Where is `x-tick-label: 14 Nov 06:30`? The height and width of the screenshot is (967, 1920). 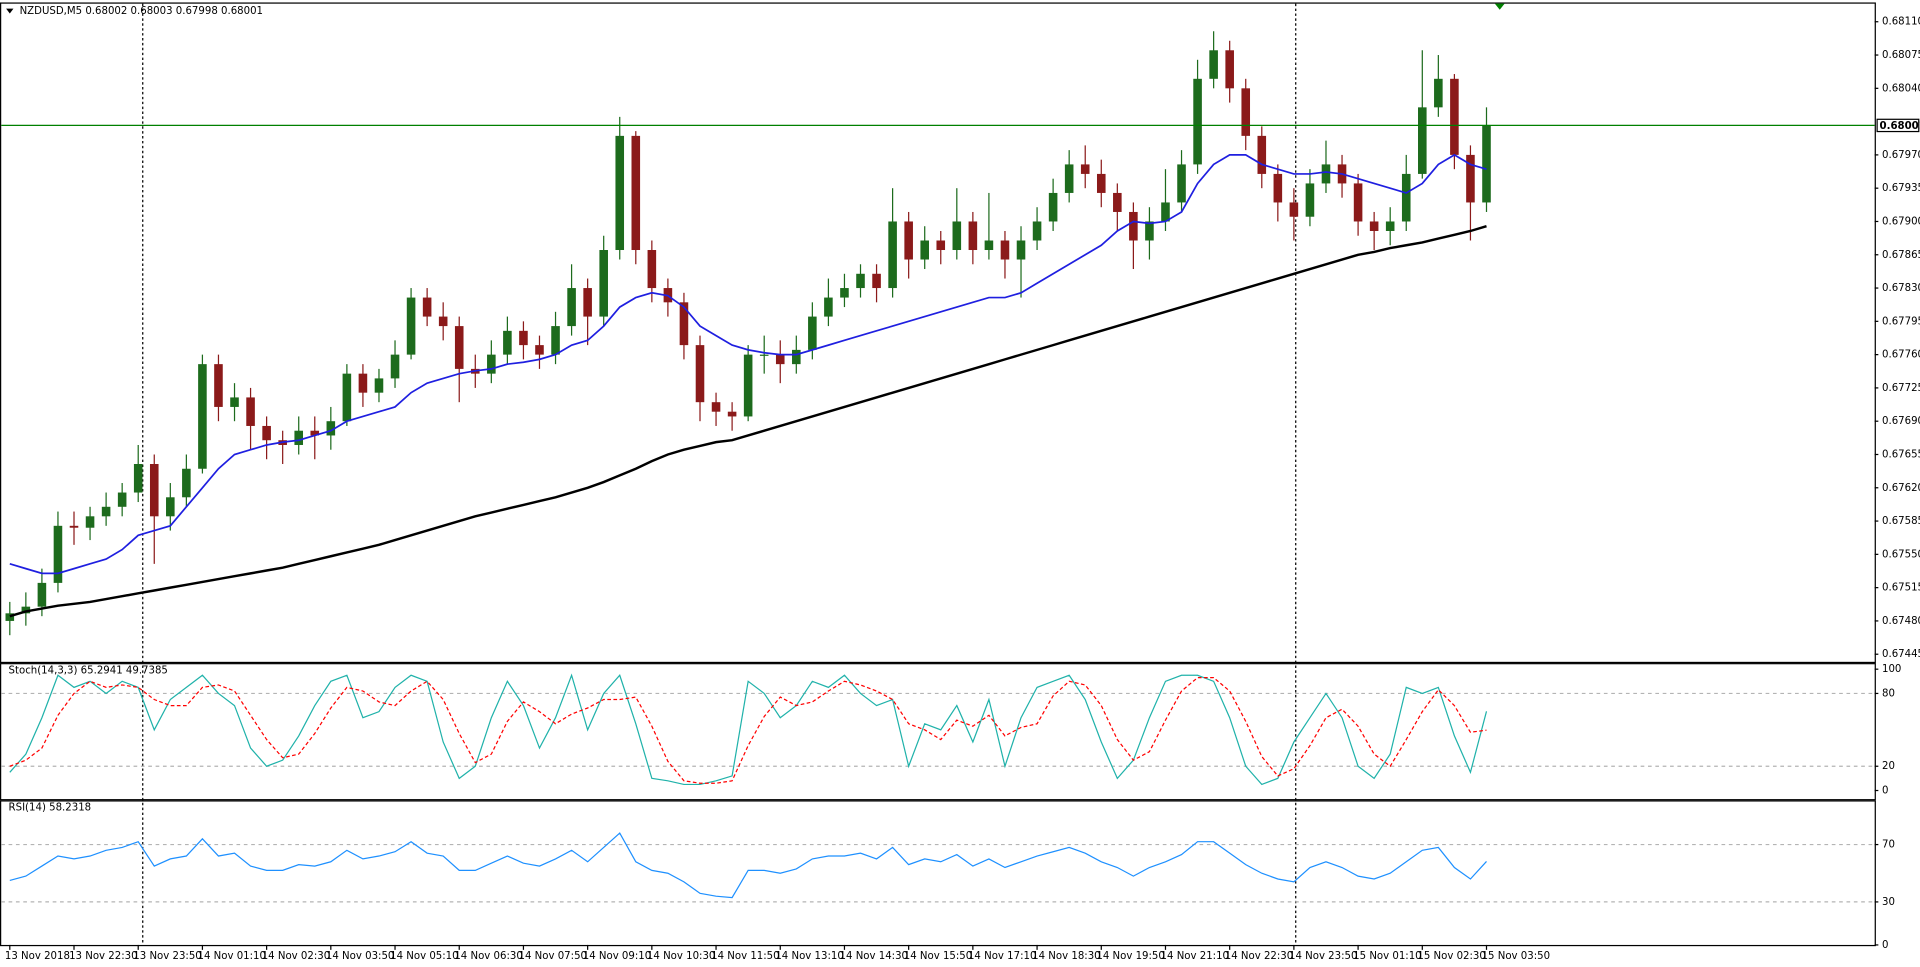 x-tick-label: 14 Nov 06:30 is located at coordinates (488, 956).